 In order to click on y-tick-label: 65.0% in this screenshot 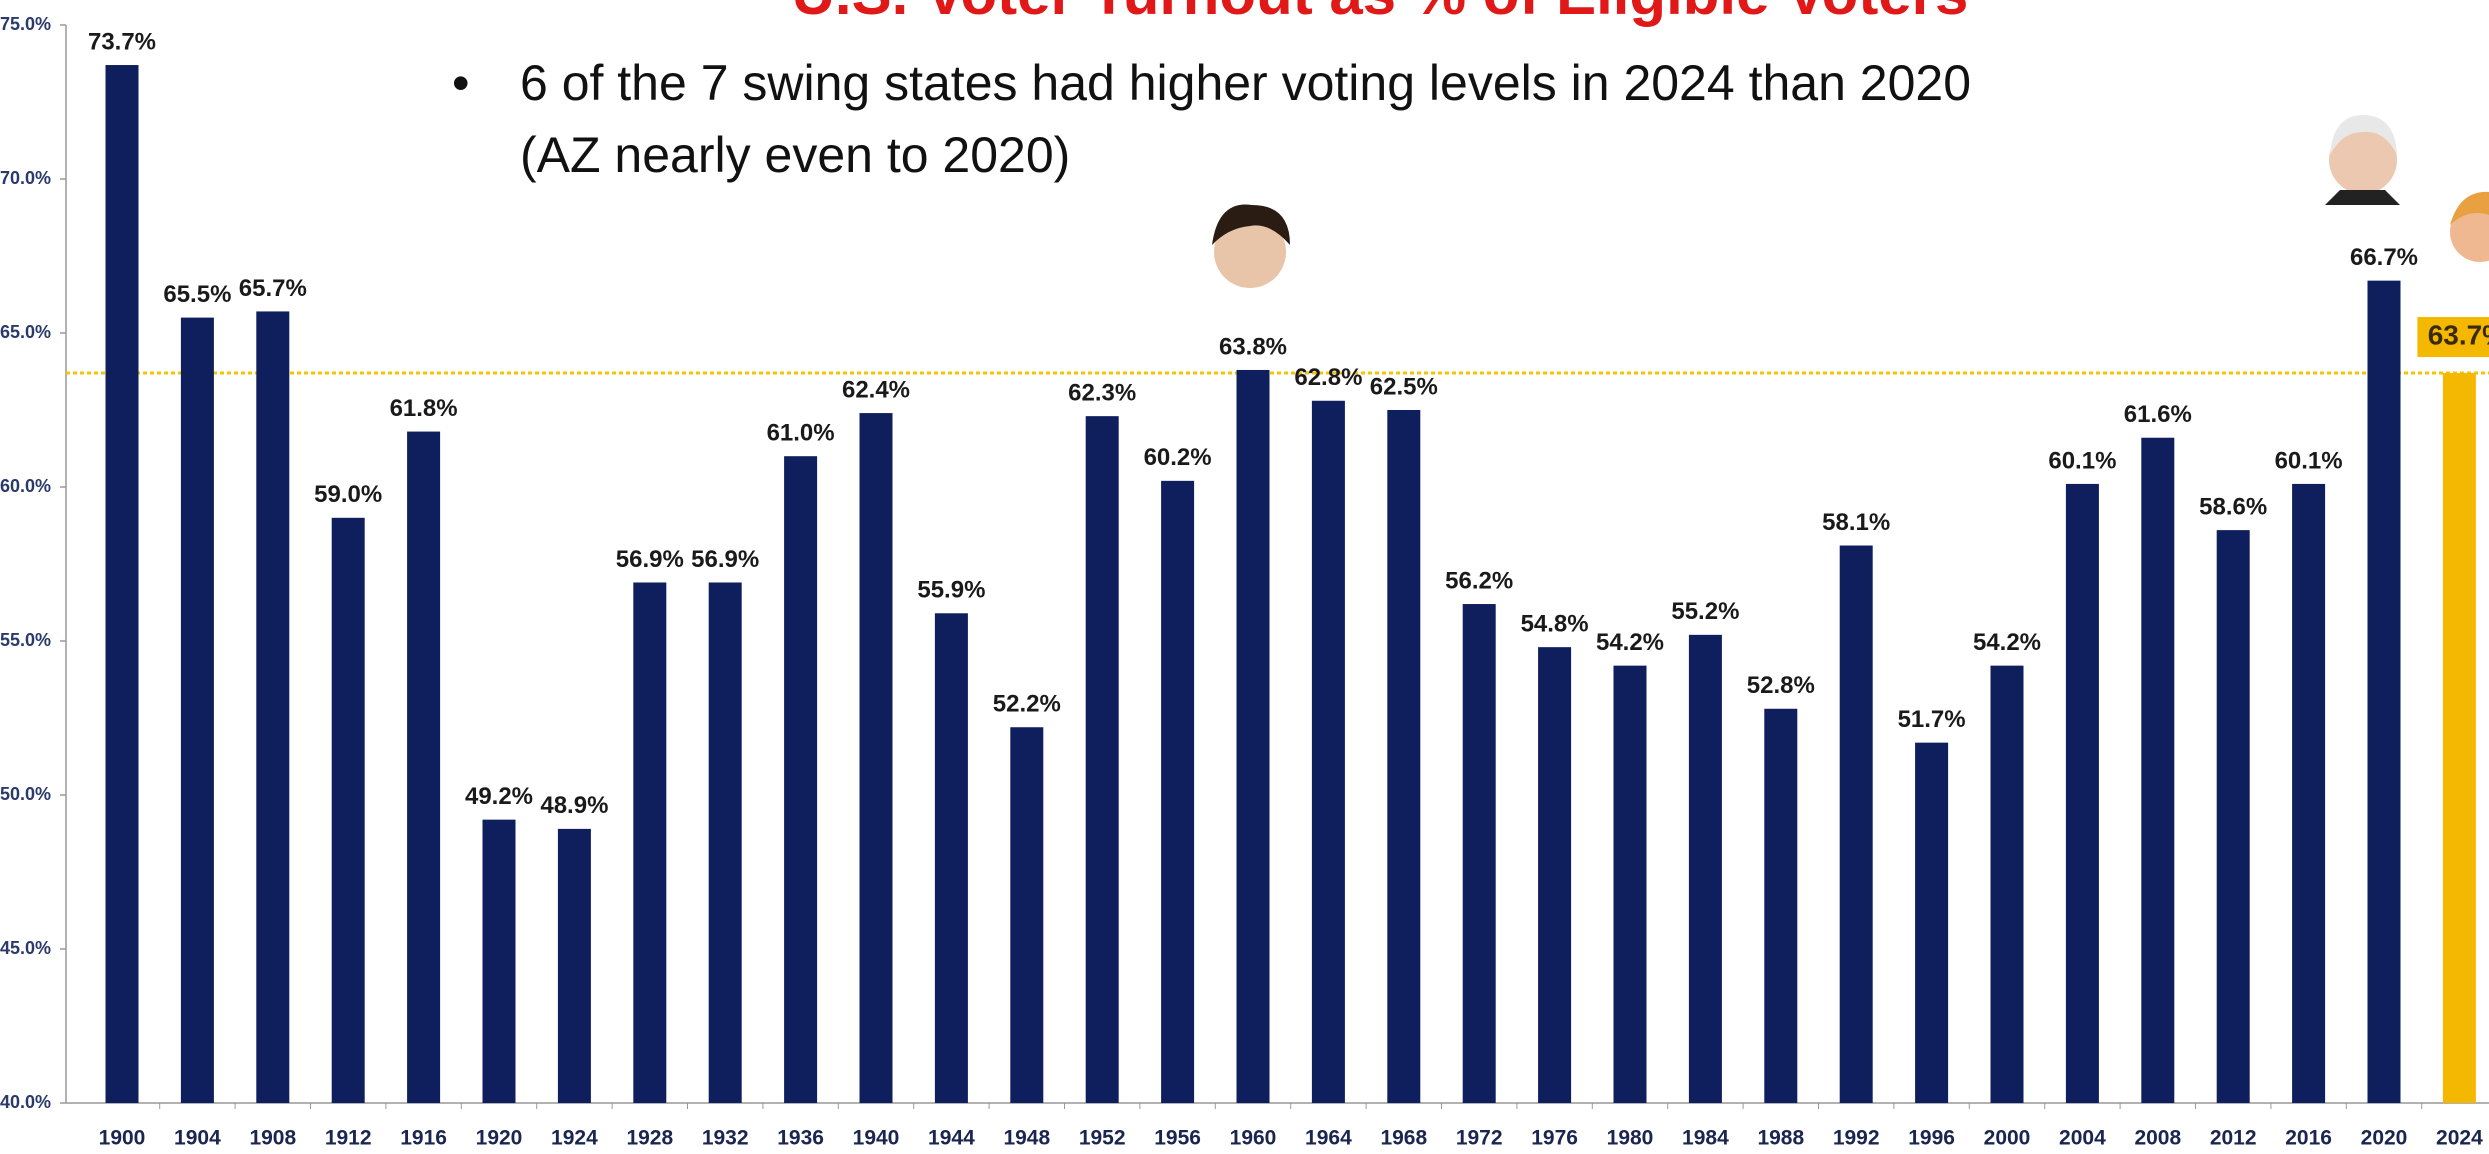, I will do `click(25, 332)`.